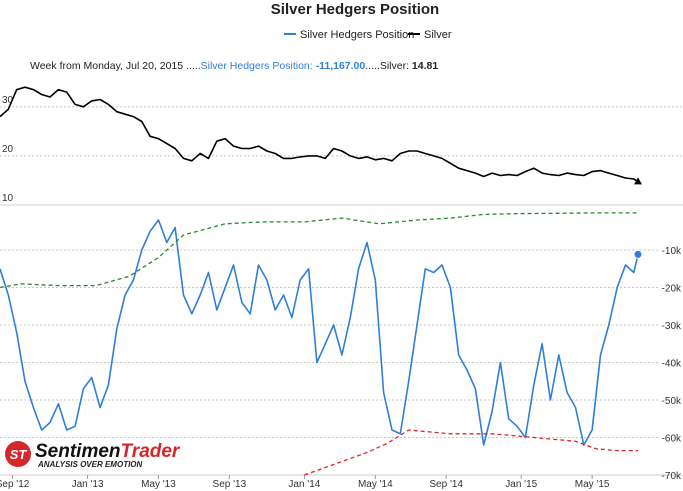 This screenshot has width=683, height=491. I want to click on silver-last-point-marker, so click(638, 181).